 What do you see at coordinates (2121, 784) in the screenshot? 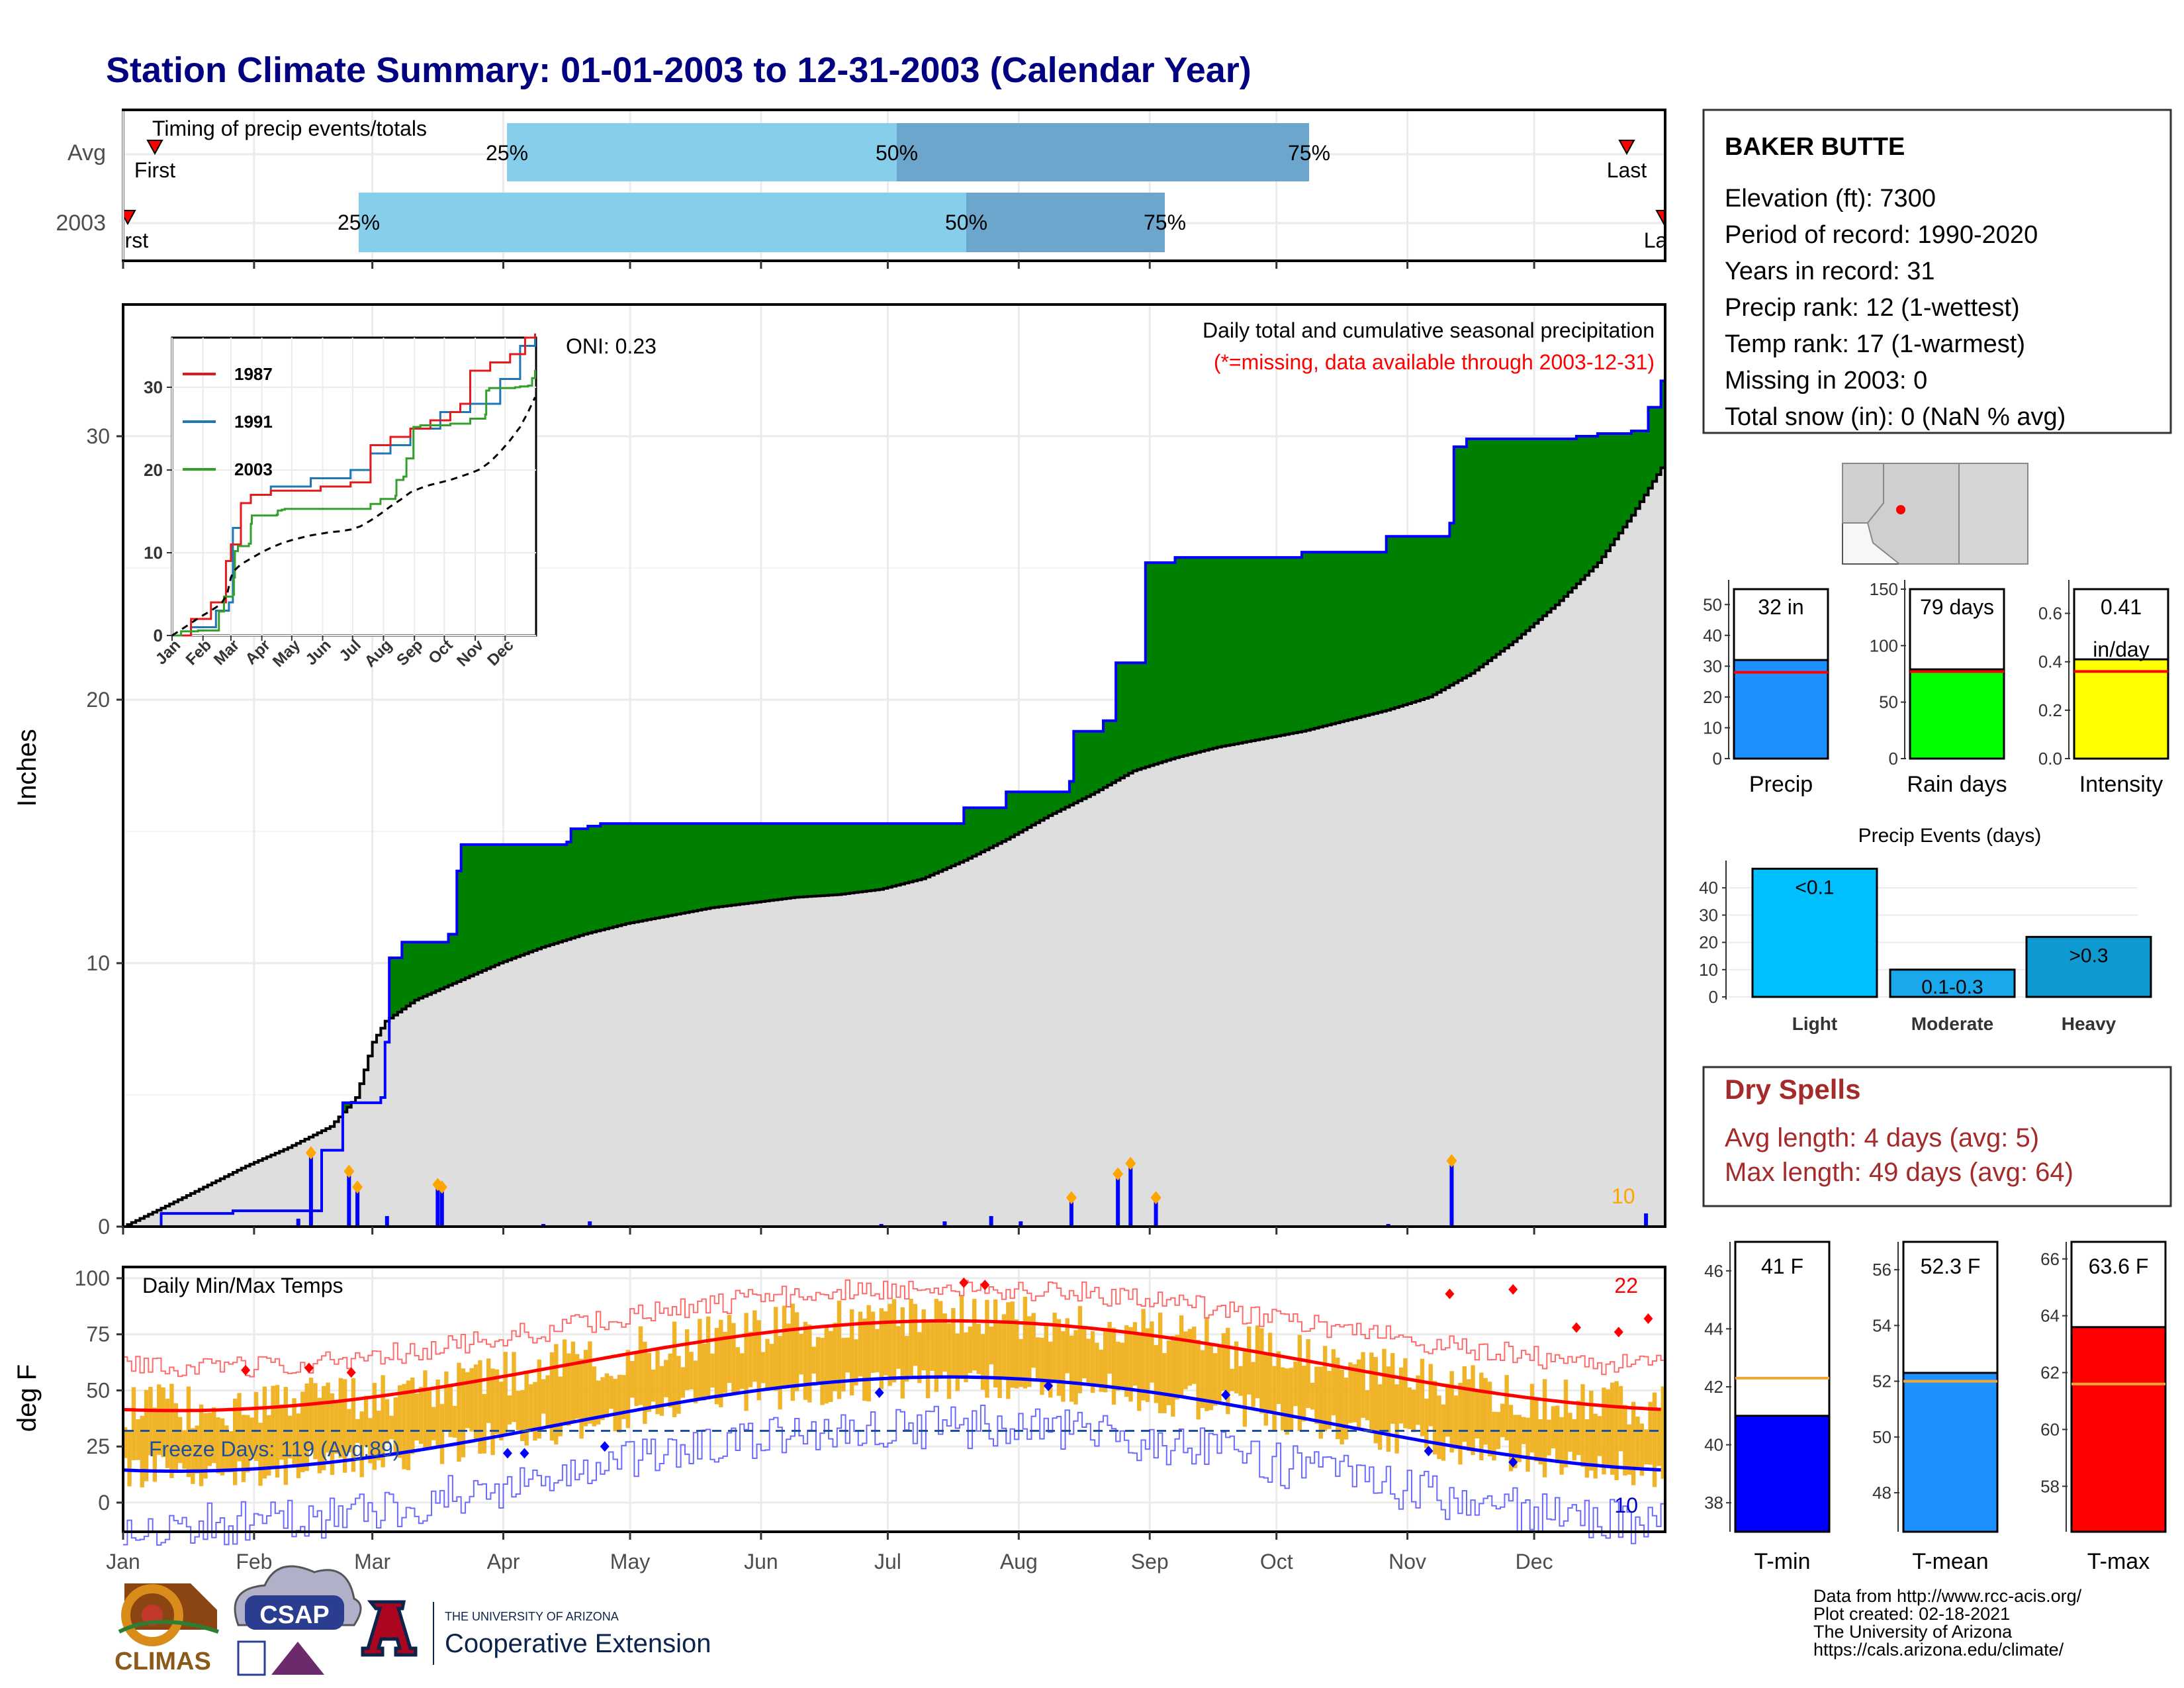
I see `mini-bar-name: Intensity` at bounding box center [2121, 784].